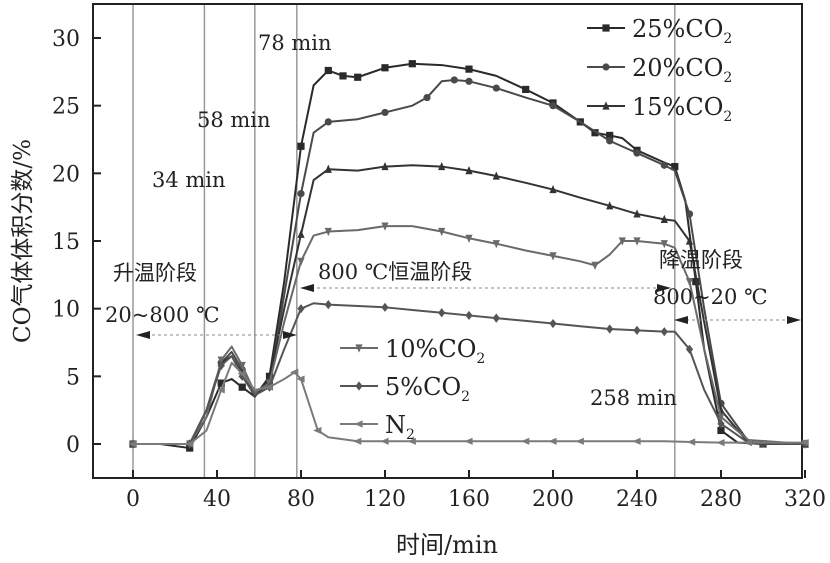  Describe the element at coordinates (301, 499) in the screenshot. I see `x-tick-label: 80` at that location.